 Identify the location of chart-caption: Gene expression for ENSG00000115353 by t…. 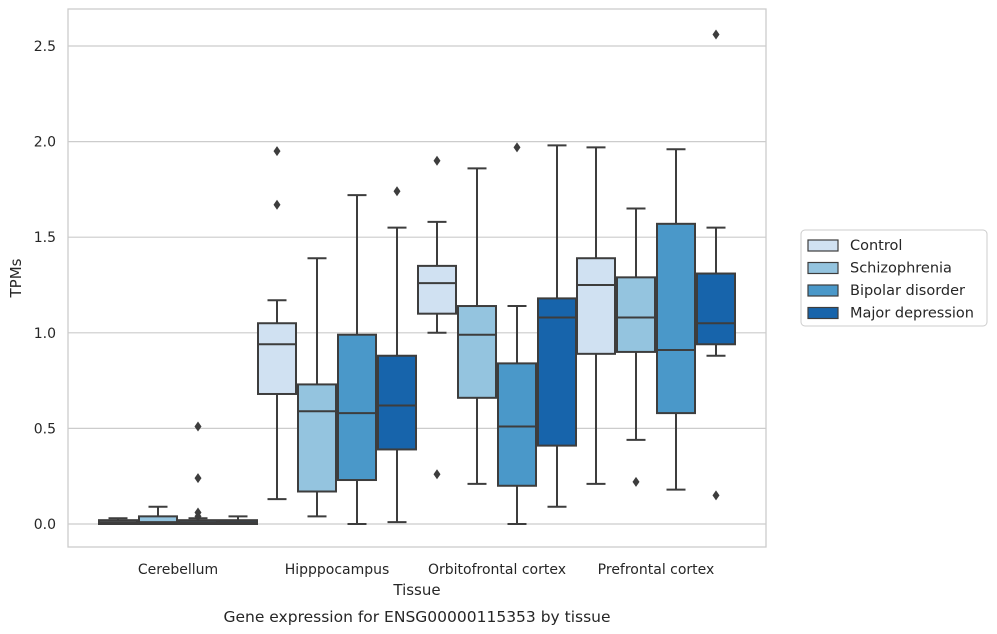
(416, 617).